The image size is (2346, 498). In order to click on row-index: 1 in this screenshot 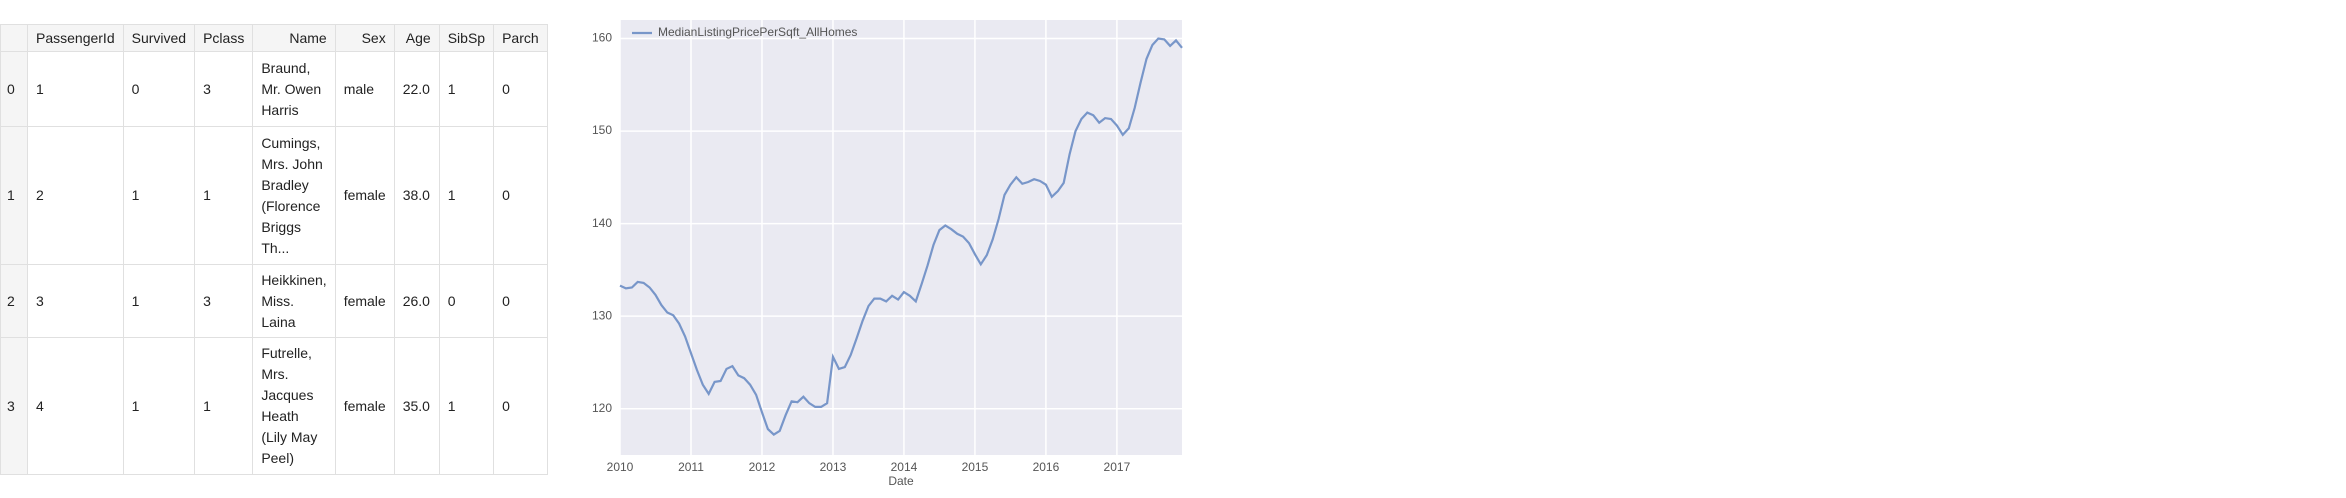, I will do `click(14, 195)`.